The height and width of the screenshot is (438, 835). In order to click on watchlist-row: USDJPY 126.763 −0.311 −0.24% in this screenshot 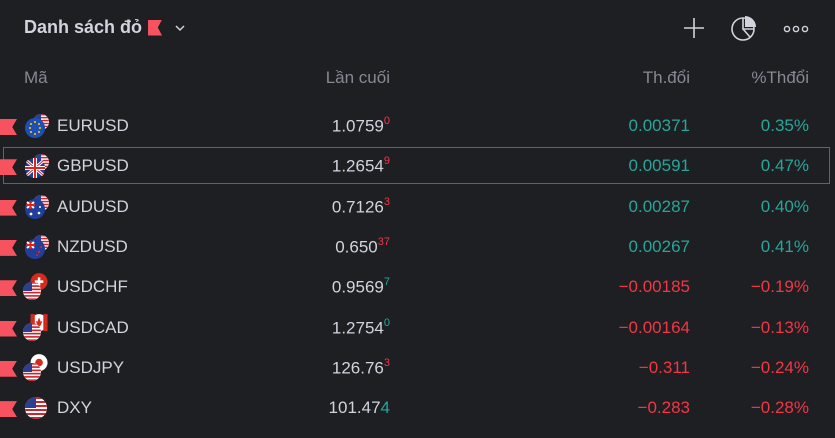, I will do `click(417, 368)`.